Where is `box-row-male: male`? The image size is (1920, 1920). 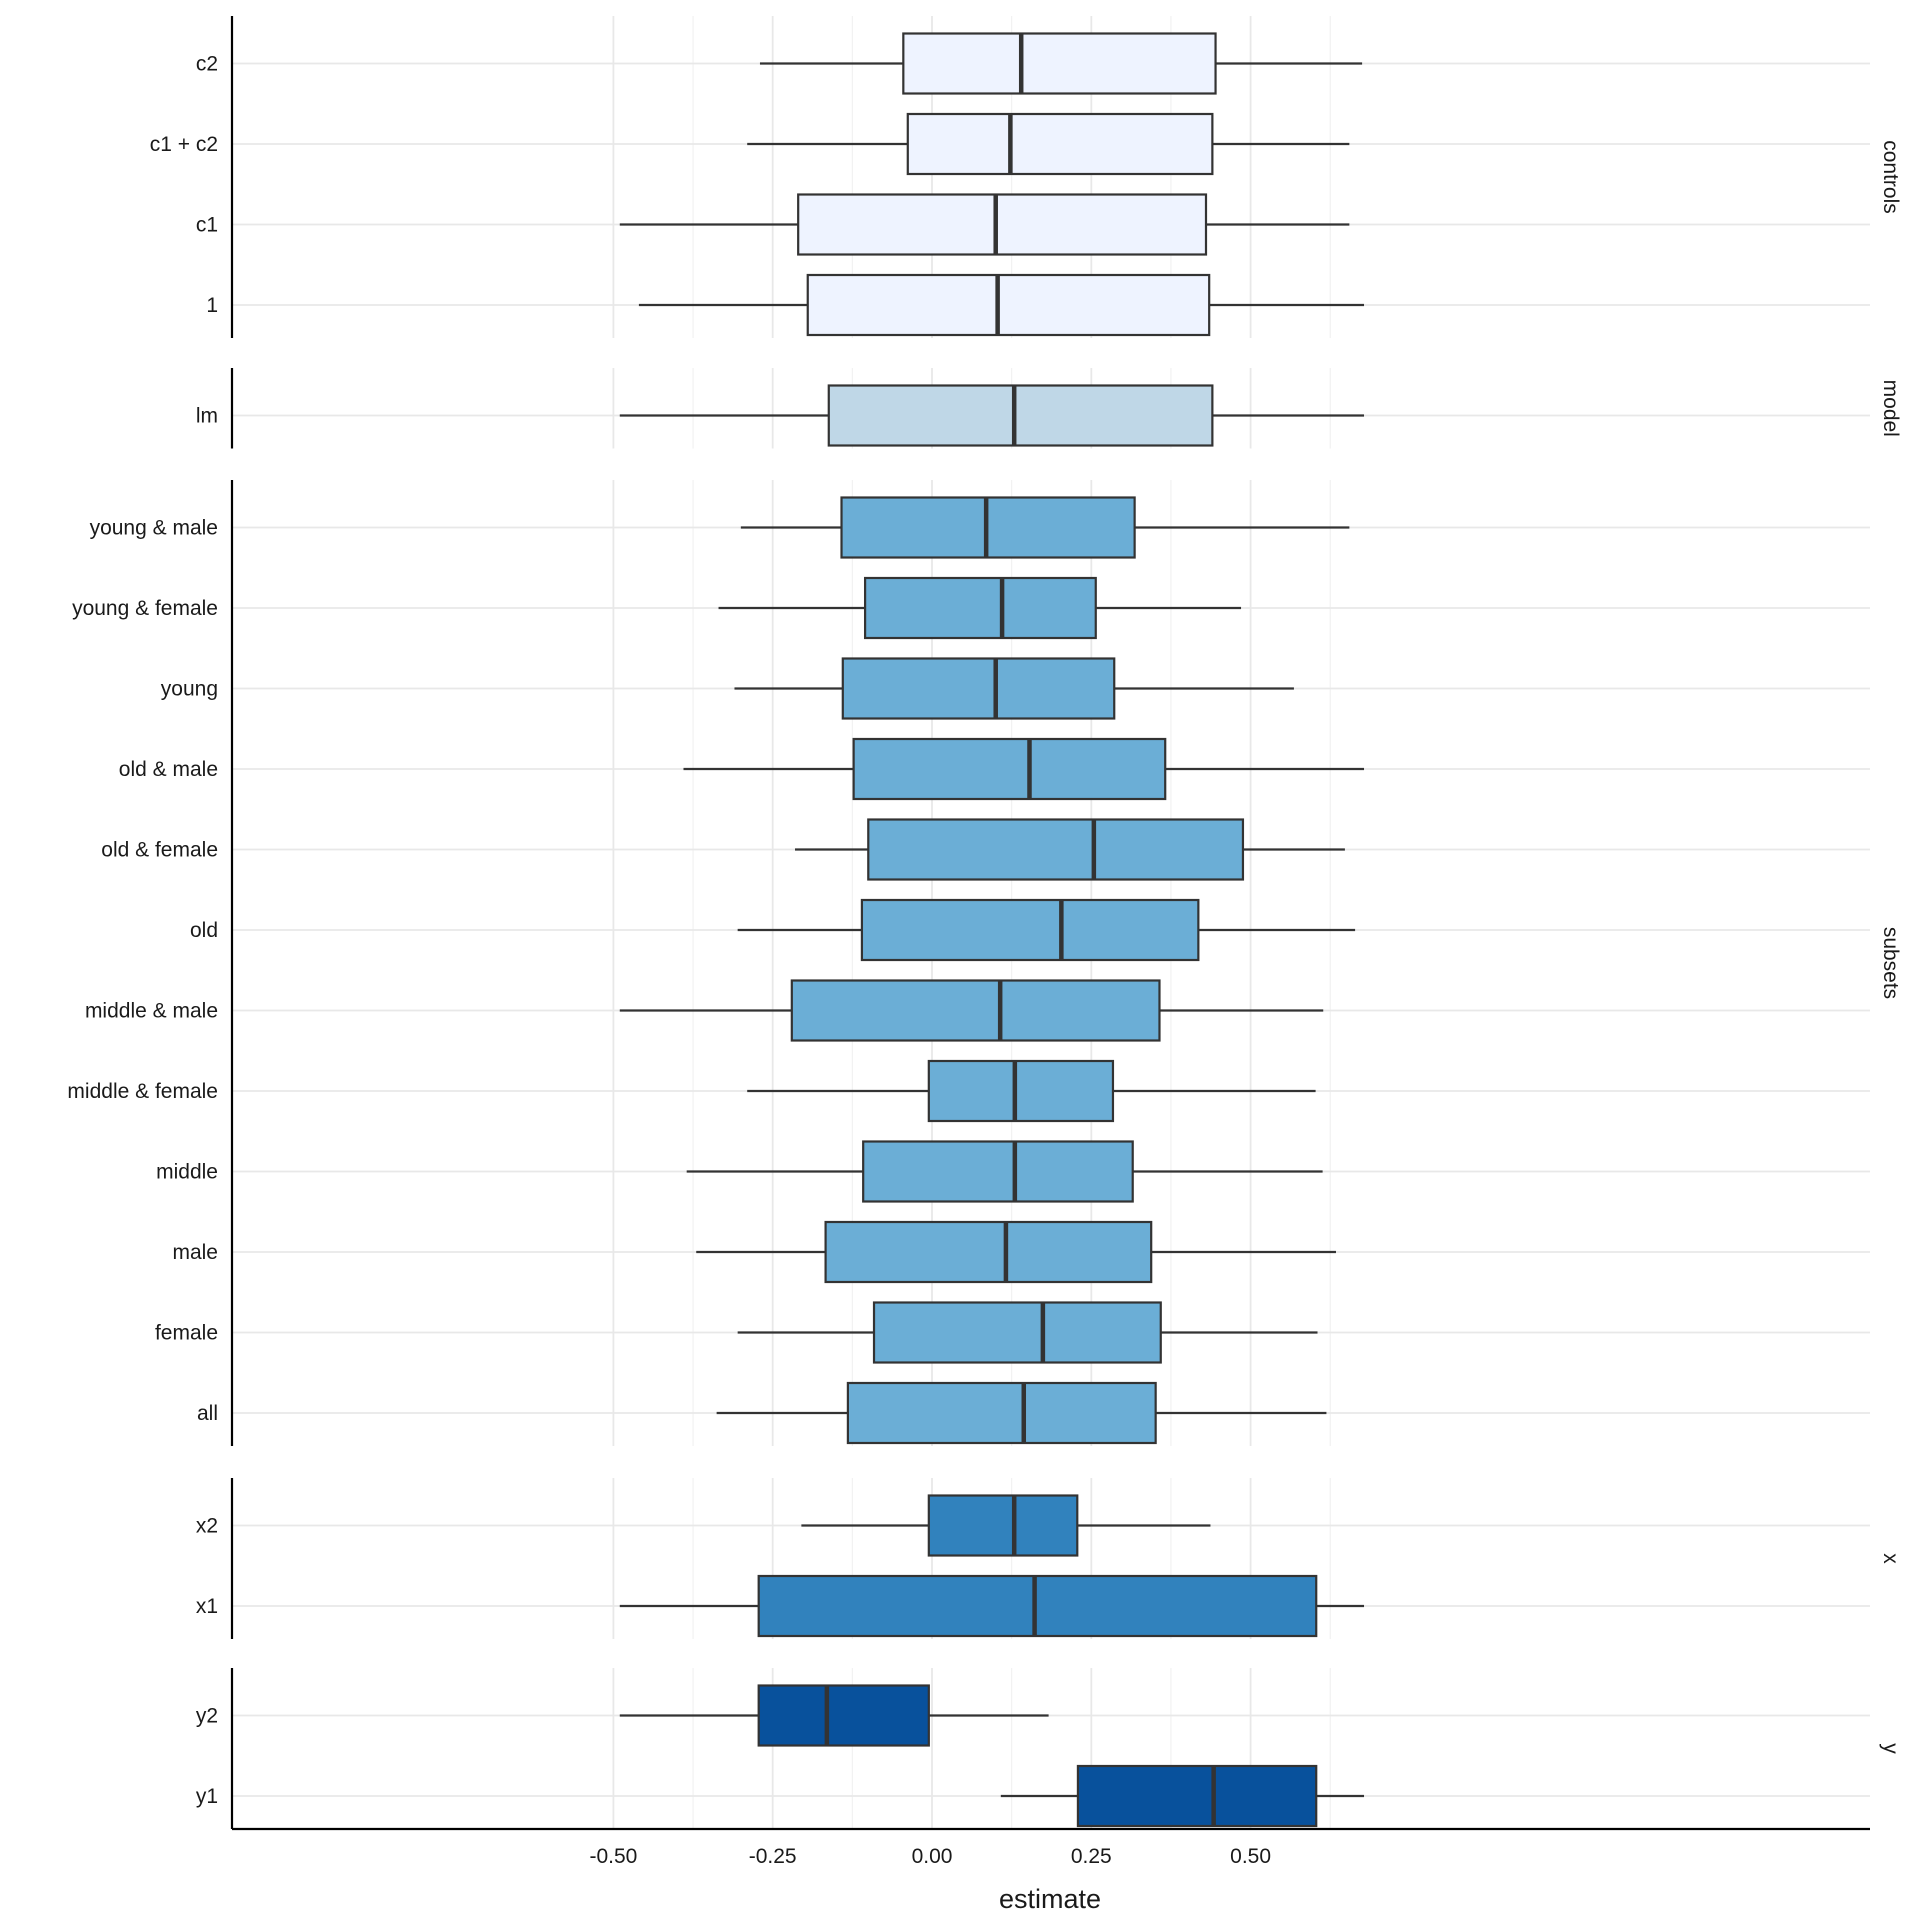
box-row-male: male is located at coordinates (754, 1252).